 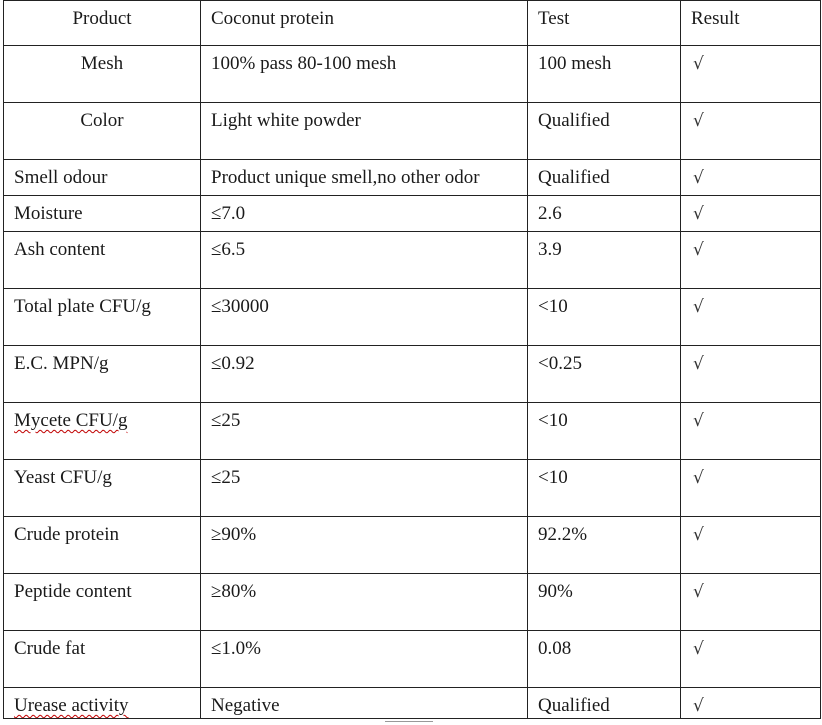 I want to click on standard-cell: 100% pass 80-100 mesh, so click(x=364, y=74).